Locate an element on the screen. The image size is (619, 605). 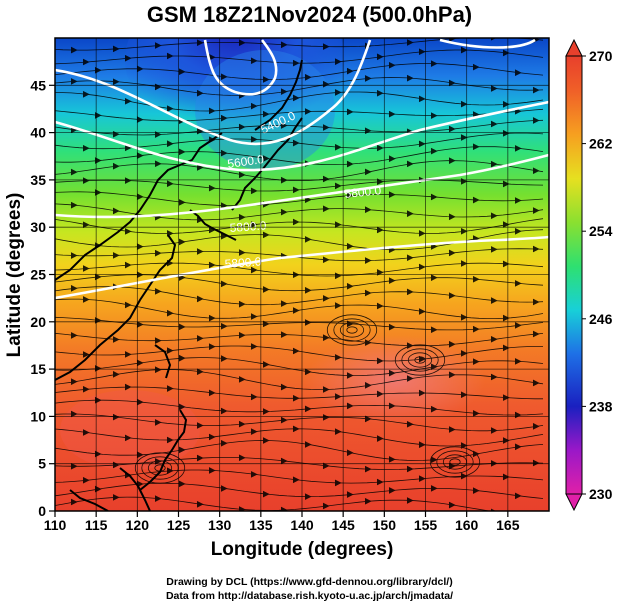
colorbar-tick-label: 254 is located at coordinates (601, 231).